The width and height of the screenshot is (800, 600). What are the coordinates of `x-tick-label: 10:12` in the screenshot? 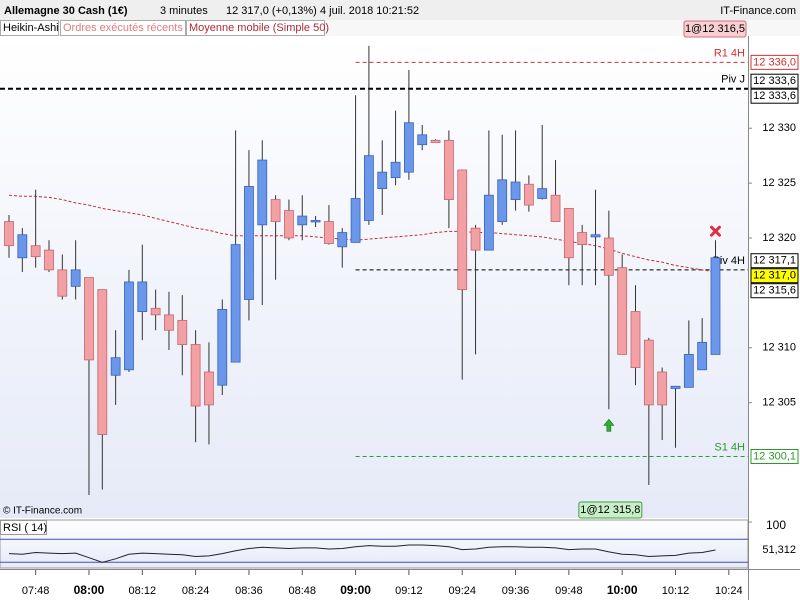 It's located at (676, 591).